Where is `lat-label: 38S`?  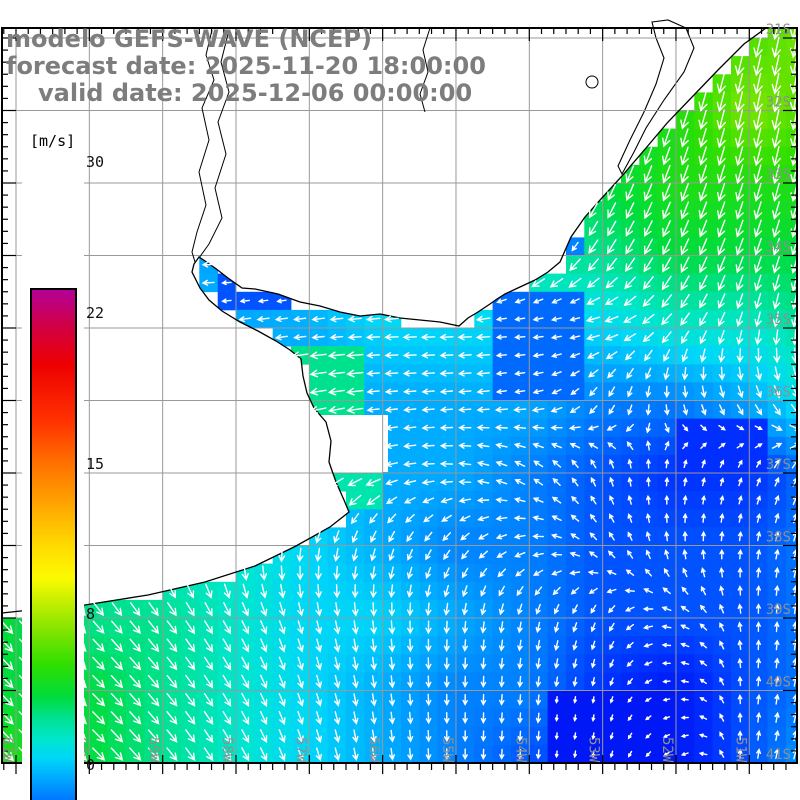 lat-label: 38S is located at coordinates (778, 538).